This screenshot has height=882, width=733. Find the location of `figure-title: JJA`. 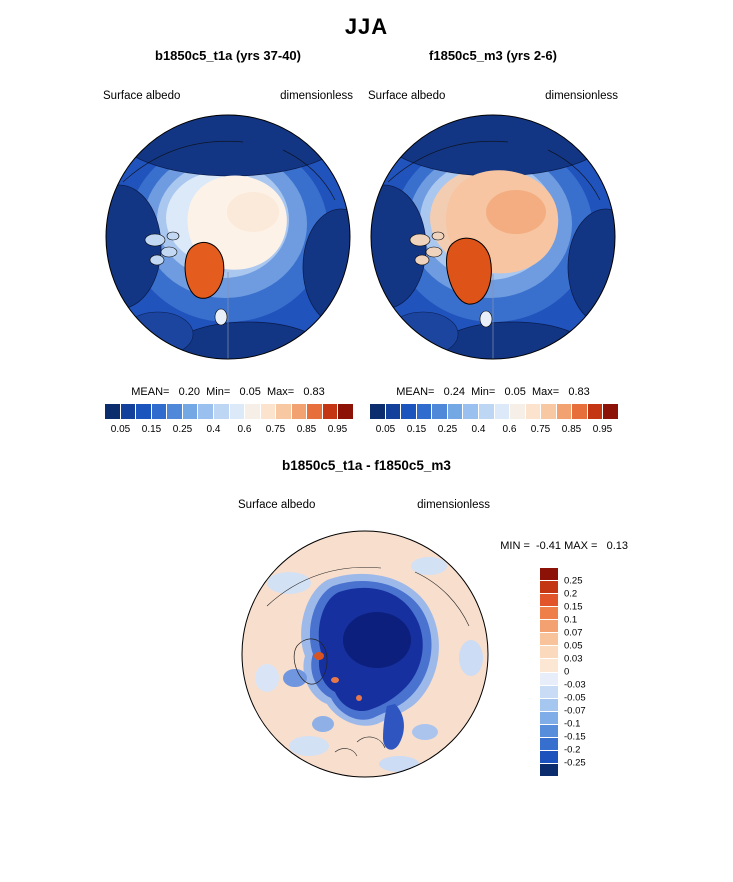

figure-title: JJA is located at coordinates (366, 26).